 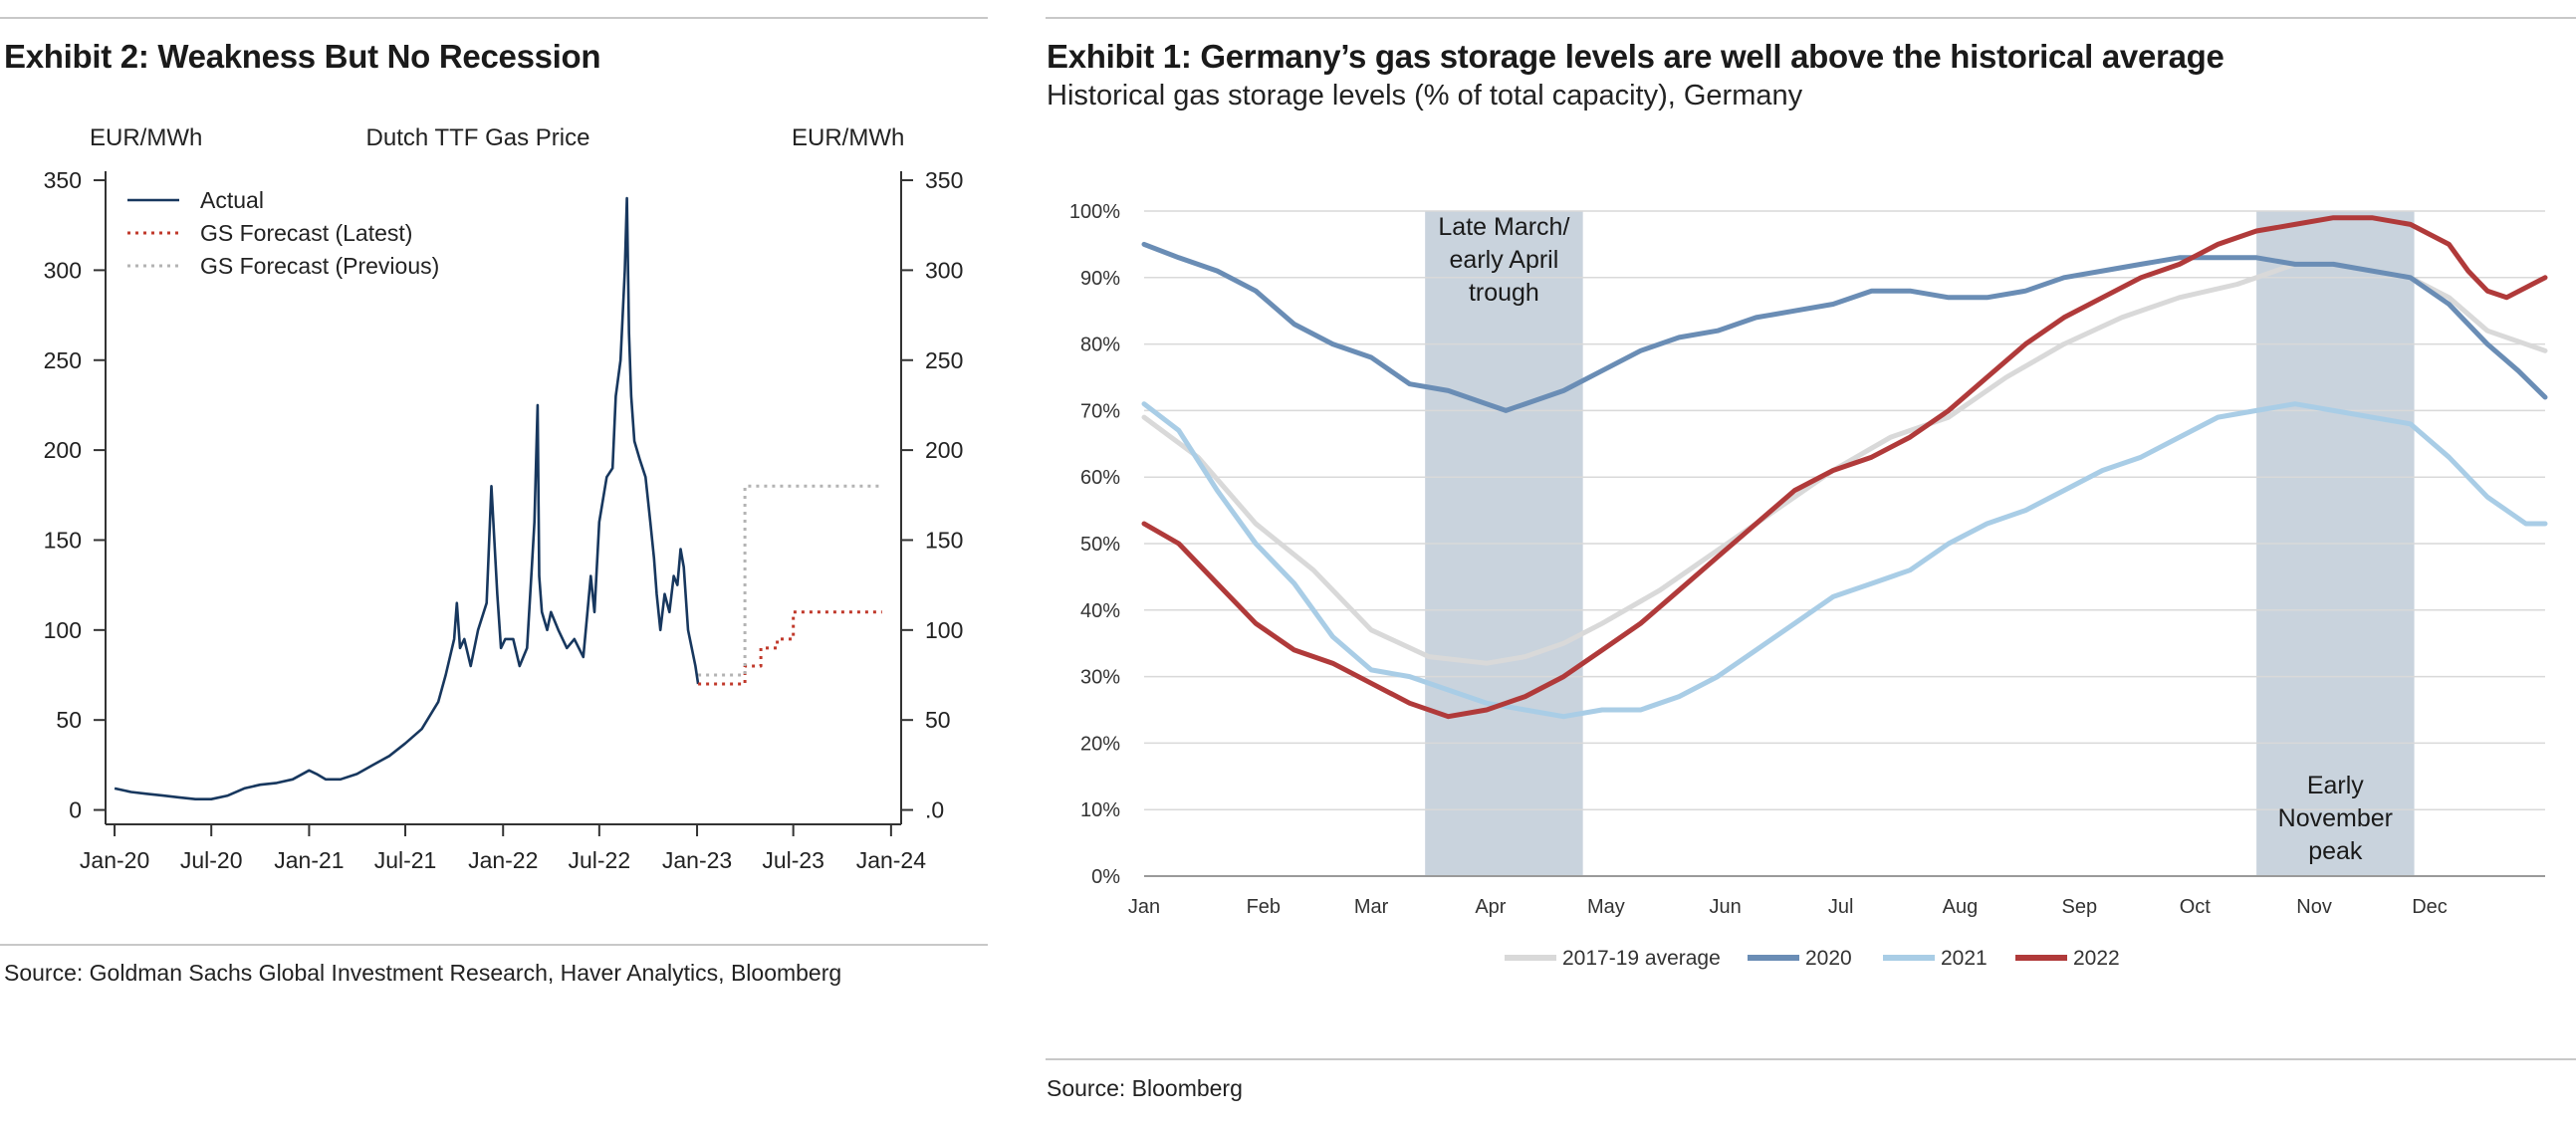 What do you see at coordinates (63, 450) in the screenshot?
I see `y-tick-label-left: 200` at bounding box center [63, 450].